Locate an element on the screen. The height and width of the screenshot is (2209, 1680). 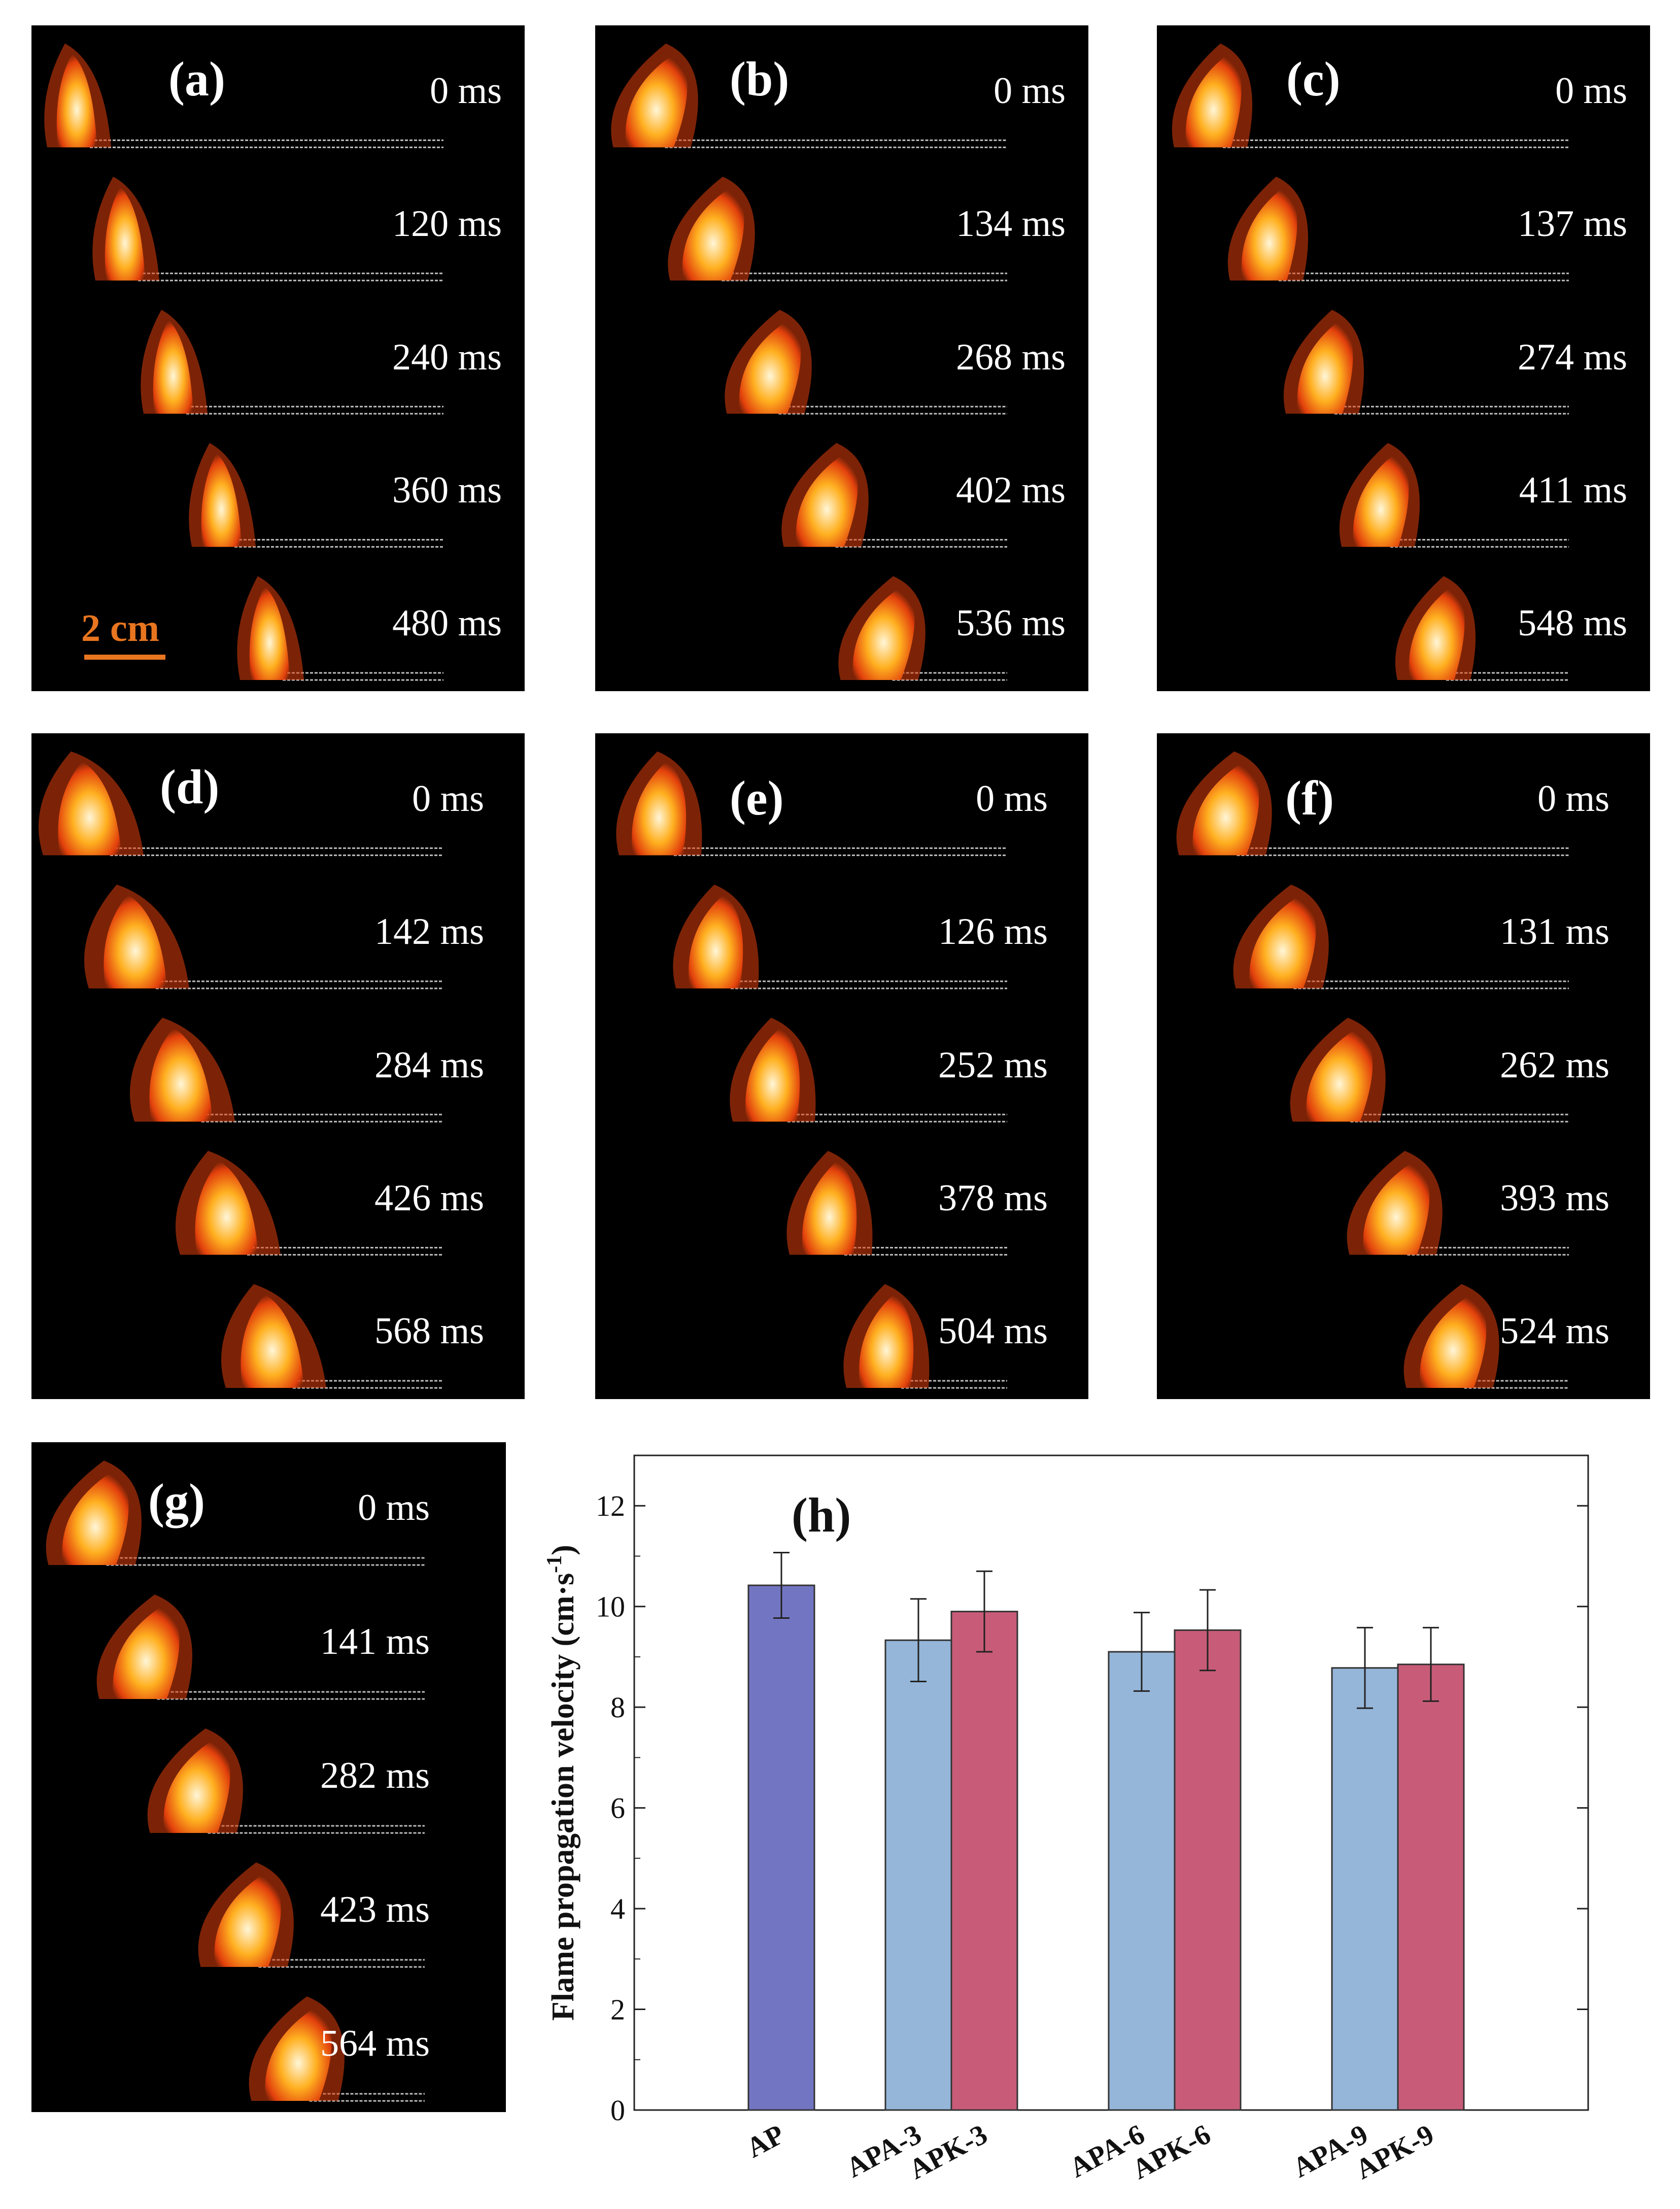
time-label: 524 ms is located at coordinates (1554, 1331).